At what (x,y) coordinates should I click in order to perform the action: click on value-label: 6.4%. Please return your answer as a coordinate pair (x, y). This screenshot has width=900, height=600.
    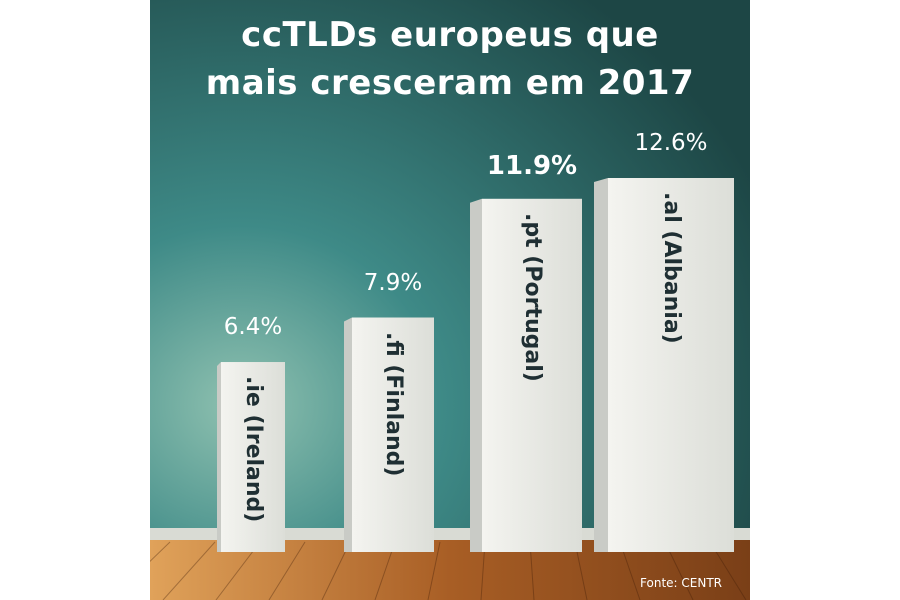
    Looking at the image, I should click on (253, 327).